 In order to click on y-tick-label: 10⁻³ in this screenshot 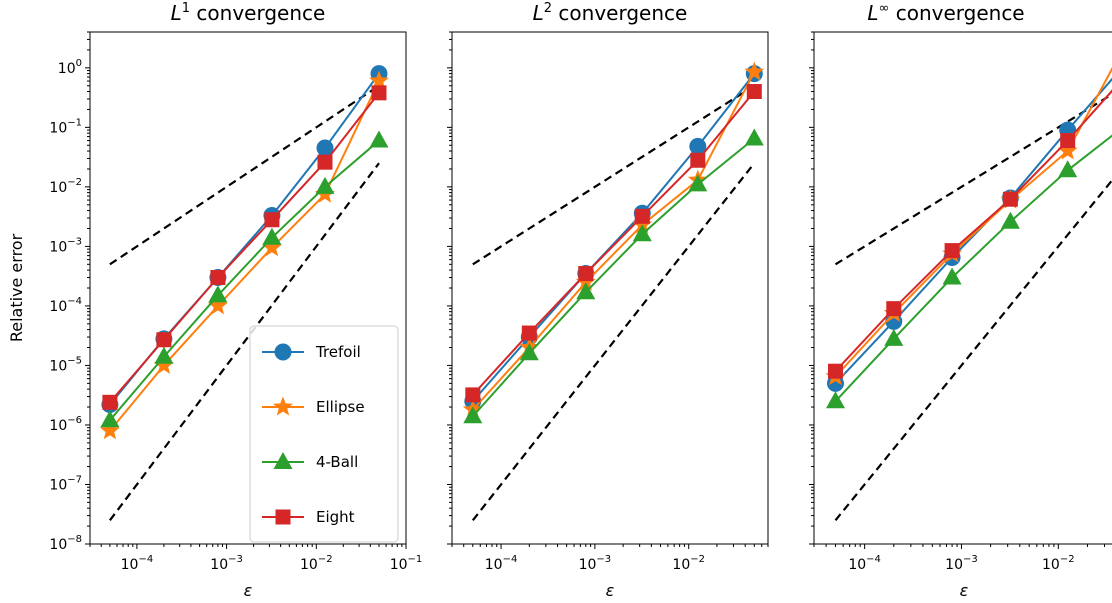, I will do `click(65, 245)`.